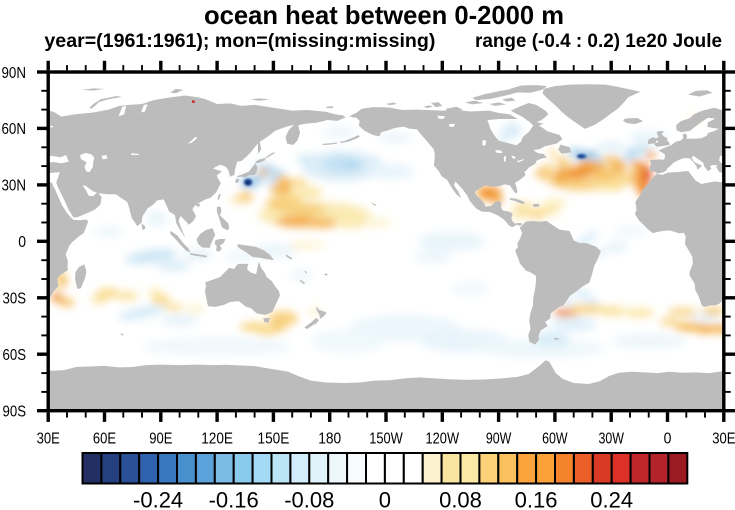 The image size is (735, 510). What do you see at coordinates (160, 439) in the screenshot?
I see `svg-text: 90E` at bounding box center [160, 439].